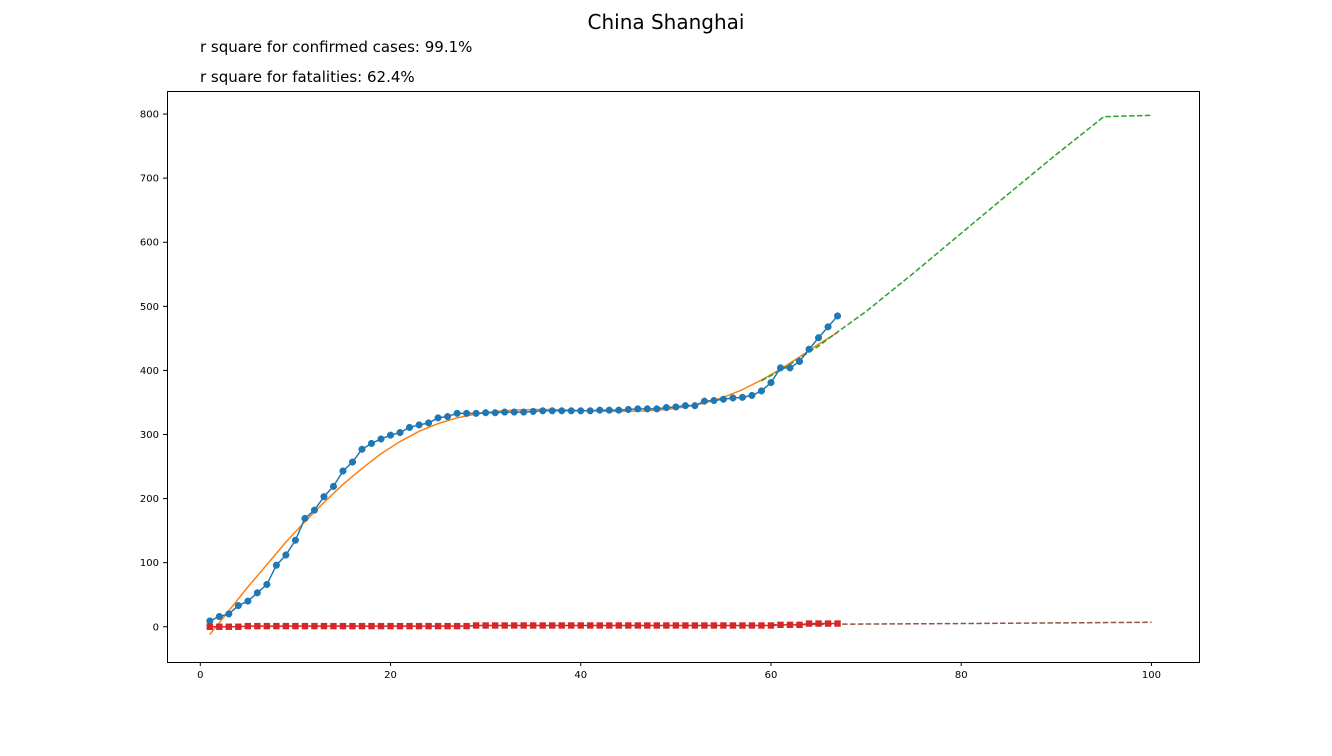  What do you see at coordinates (149, 563) in the screenshot?
I see `y-tick-label: 100` at bounding box center [149, 563].